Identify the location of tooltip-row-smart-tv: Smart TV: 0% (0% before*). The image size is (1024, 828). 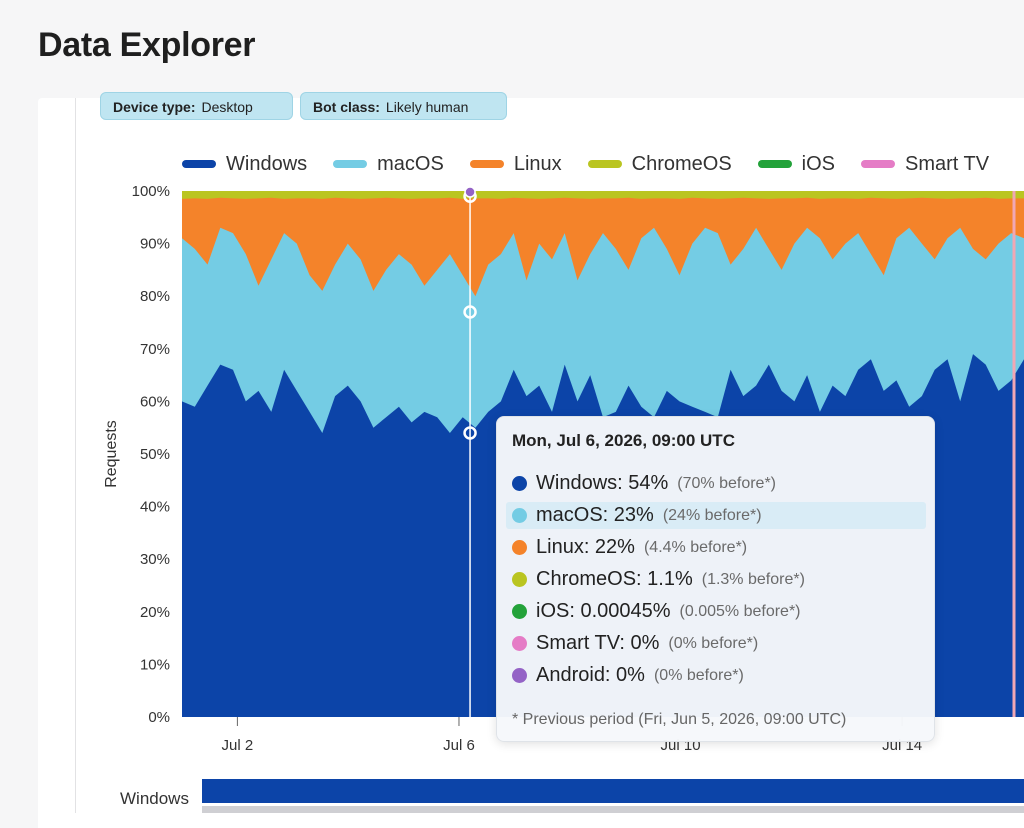
(716, 643).